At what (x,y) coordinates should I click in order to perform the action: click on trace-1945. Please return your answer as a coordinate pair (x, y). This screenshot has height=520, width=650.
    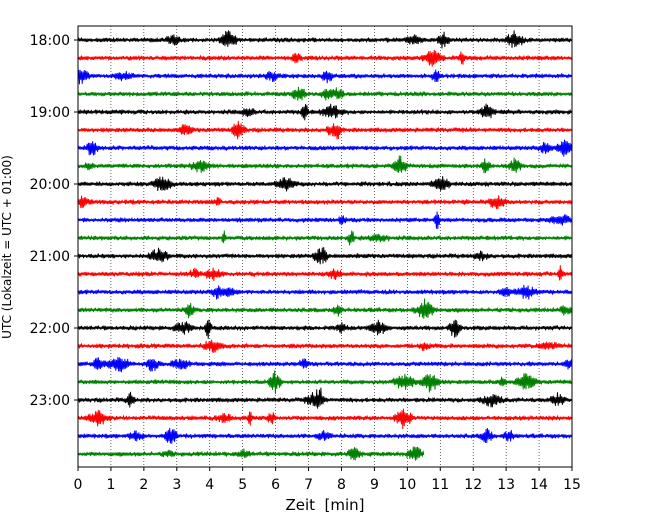
    Looking at the image, I should click on (324, 164).